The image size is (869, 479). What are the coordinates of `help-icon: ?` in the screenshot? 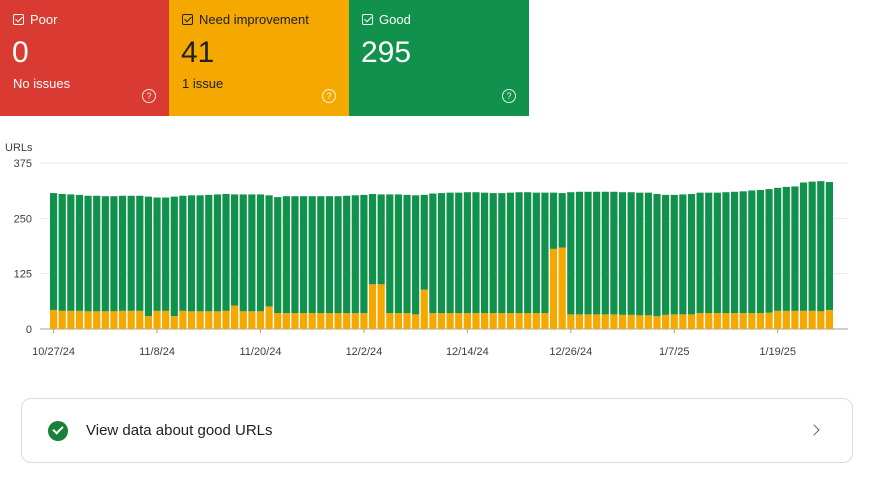 It's located at (149, 96).